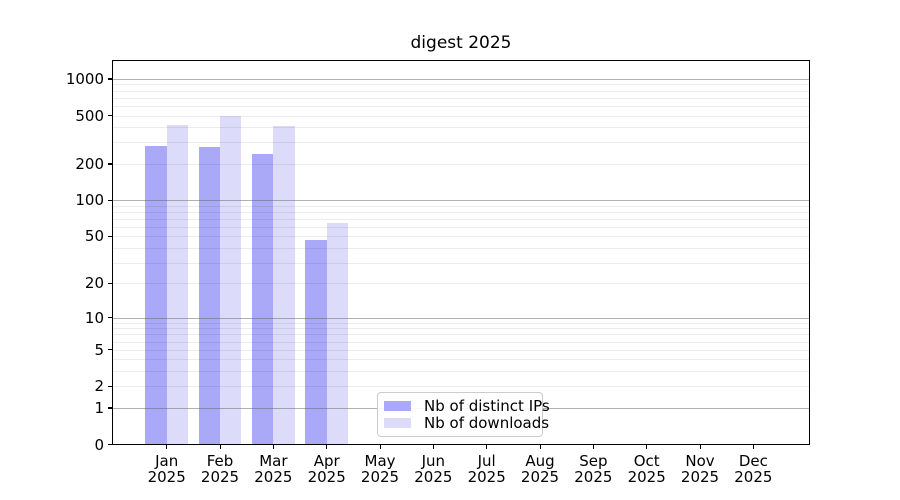  I want to click on x-tick-dec, so click(753, 446).